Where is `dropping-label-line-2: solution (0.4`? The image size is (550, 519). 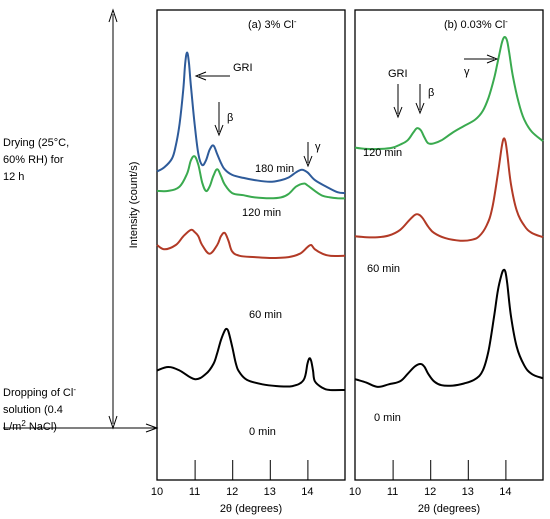
dropping-label-line-2: solution (0.4 is located at coordinates (33, 410).